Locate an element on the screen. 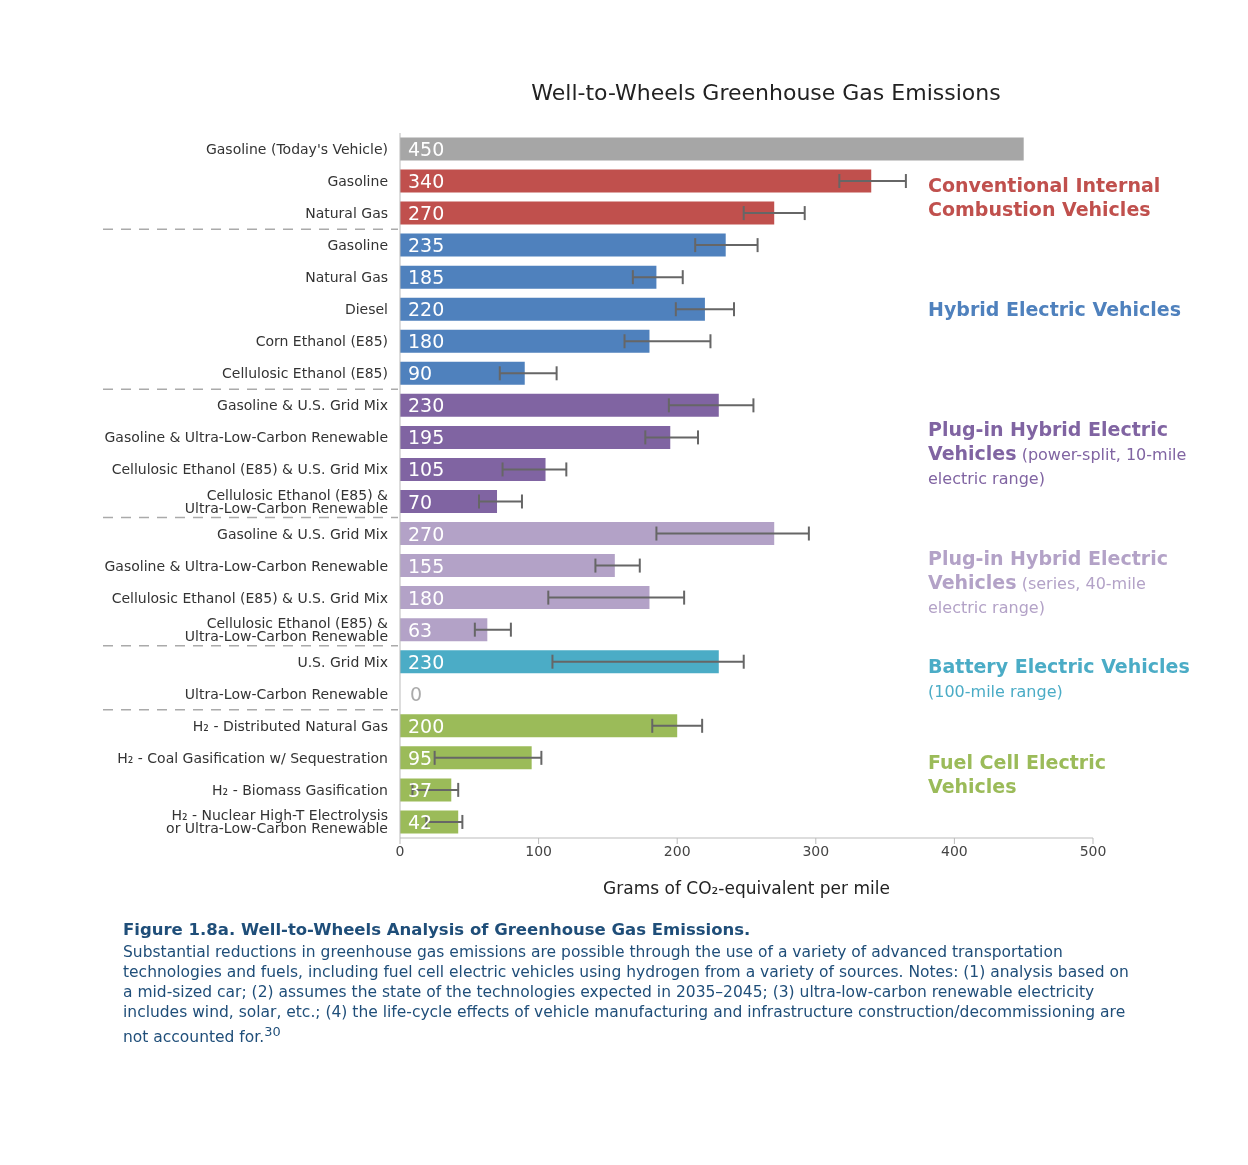 This screenshot has width=1248, height=1165. caption: Figure 1.8a. Well-to-Wheels Analysis of Greenhouse Gas Emissions. is located at coordinates (437, 930).